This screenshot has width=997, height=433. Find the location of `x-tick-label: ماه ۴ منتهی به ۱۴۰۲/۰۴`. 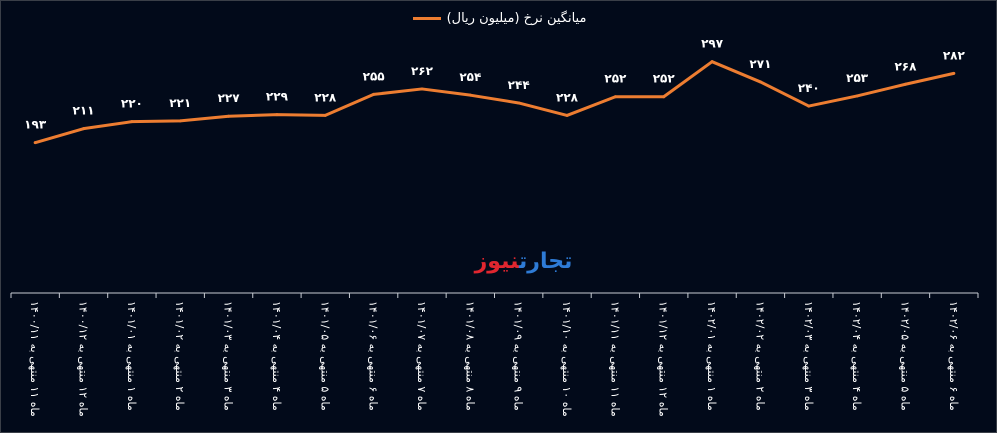

x-tick-label: ماه ۴ منتهی به ۱۴۰۲/۰۴ is located at coordinates (856, 356).